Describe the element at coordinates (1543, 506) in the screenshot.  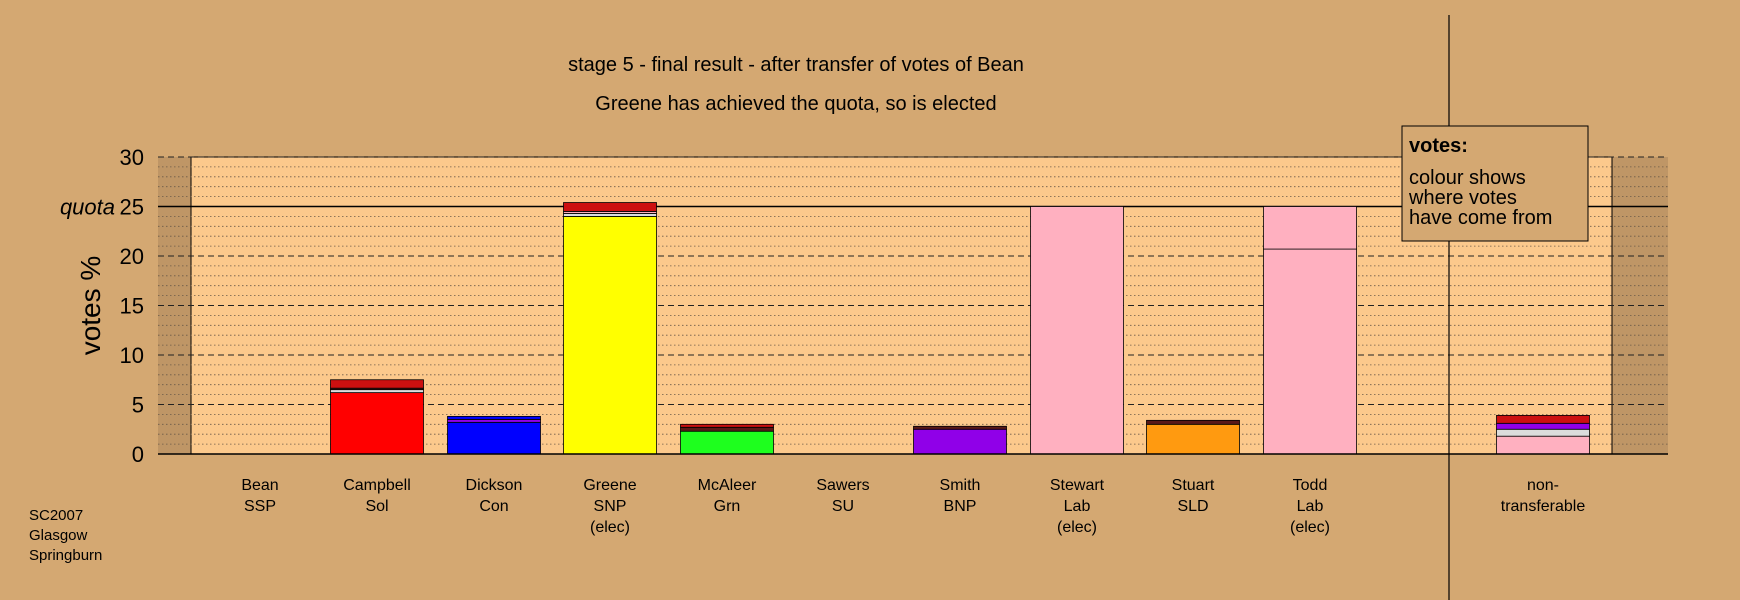
I see `nontransferable-label: transferable` at that location.